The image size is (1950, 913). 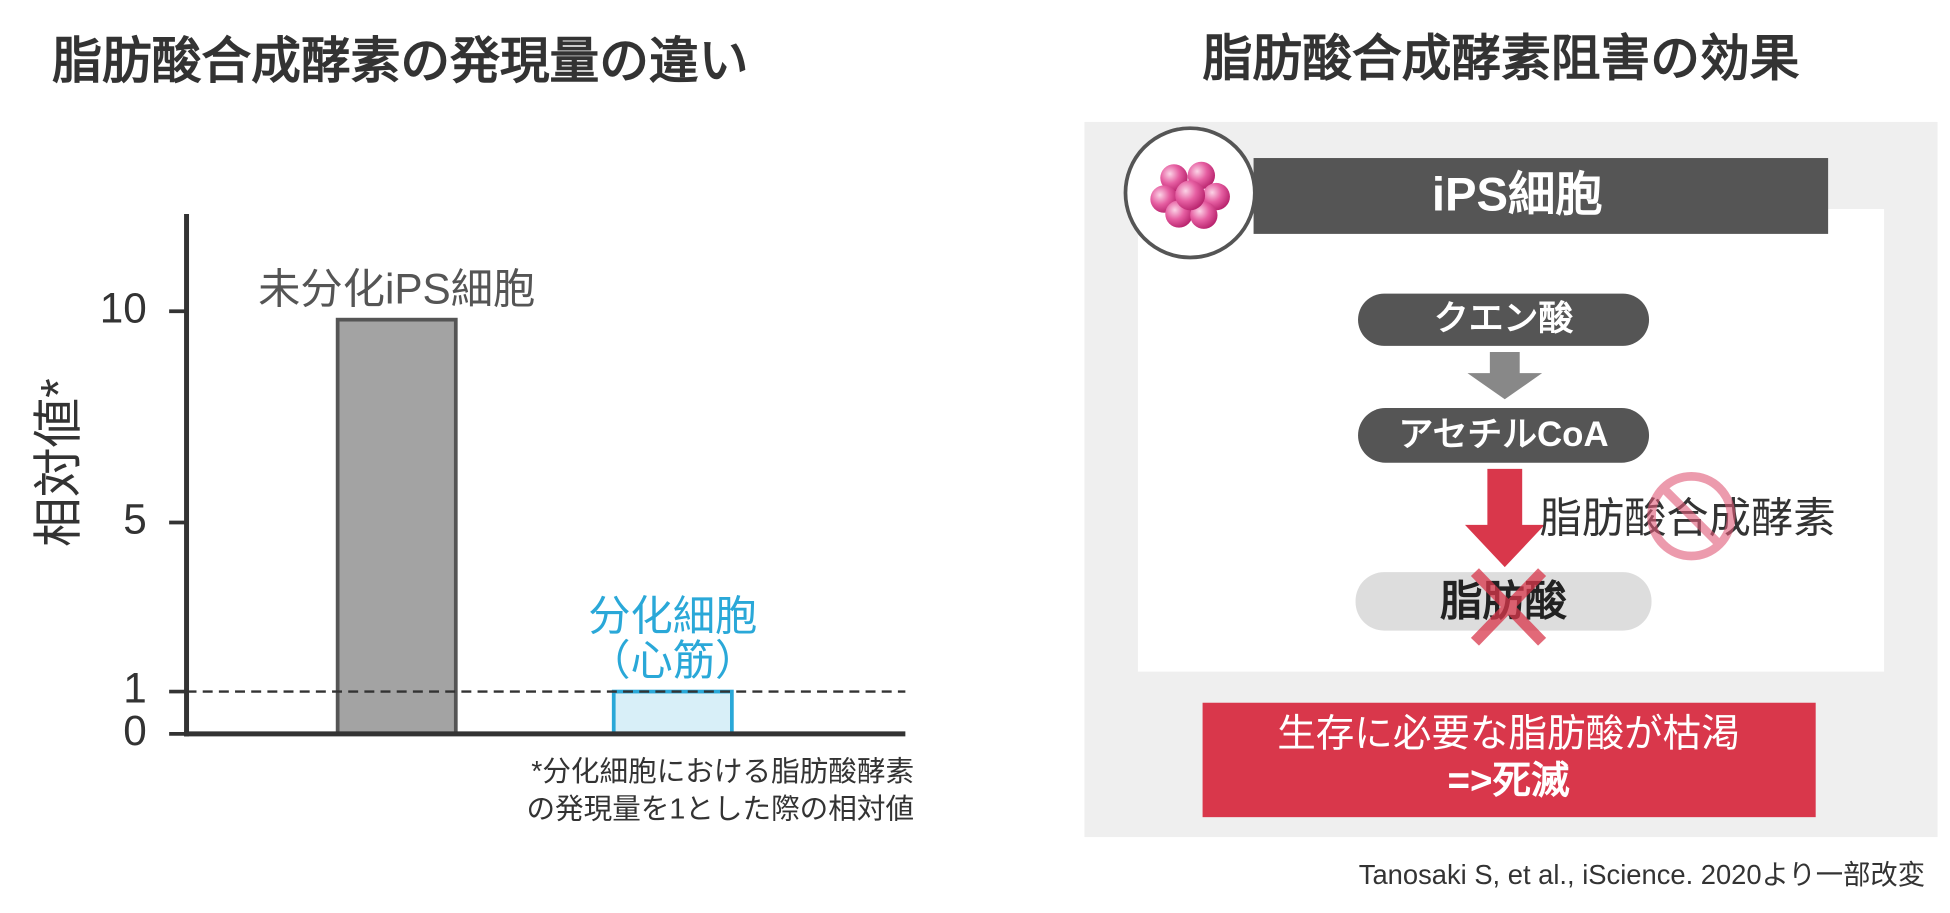 I want to click on bar-label: 未分化iPS細胞, so click(x=396, y=288).